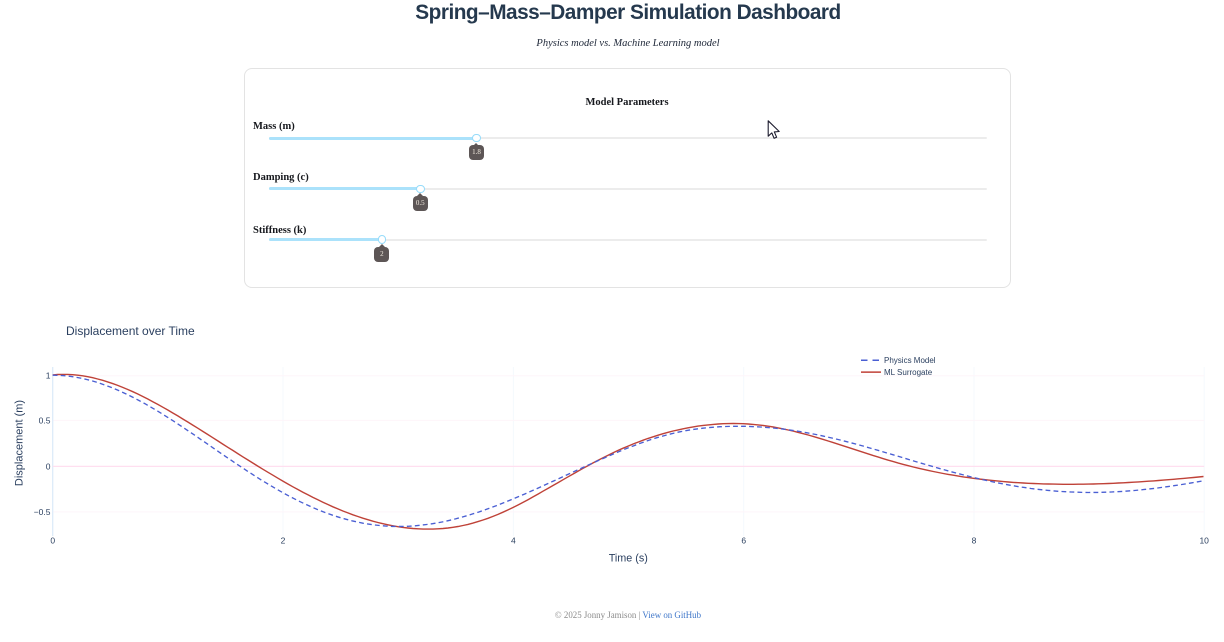  What do you see at coordinates (42, 512) in the screenshot?
I see `svg-text: −0.5` at bounding box center [42, 512].